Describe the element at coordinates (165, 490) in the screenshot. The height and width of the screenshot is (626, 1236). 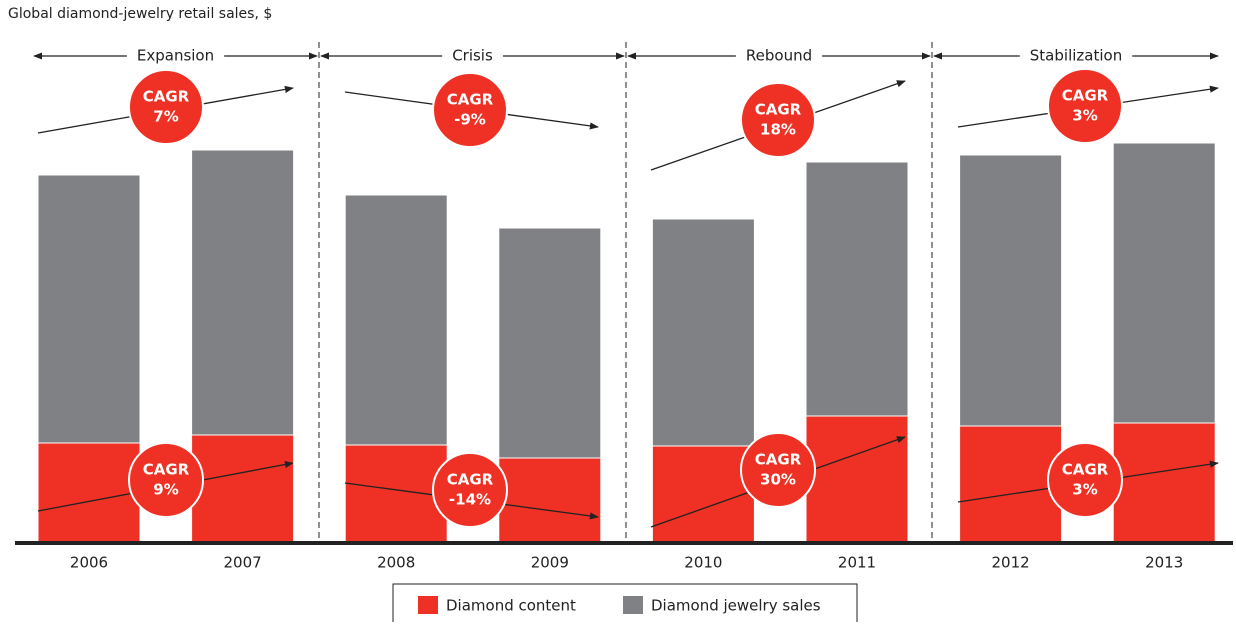
I see `cagr-value: 9%` at that location.